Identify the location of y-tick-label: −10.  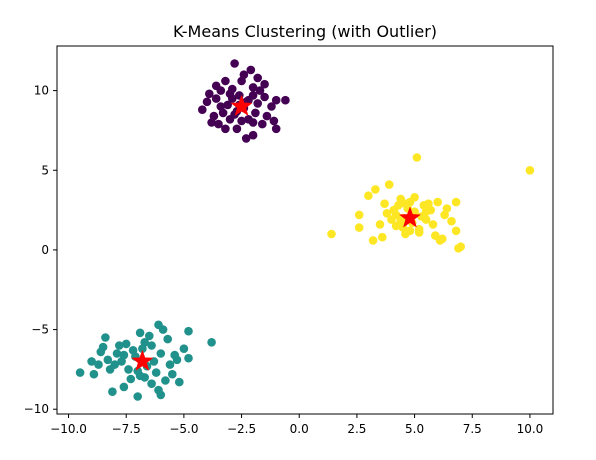
(36, 409).